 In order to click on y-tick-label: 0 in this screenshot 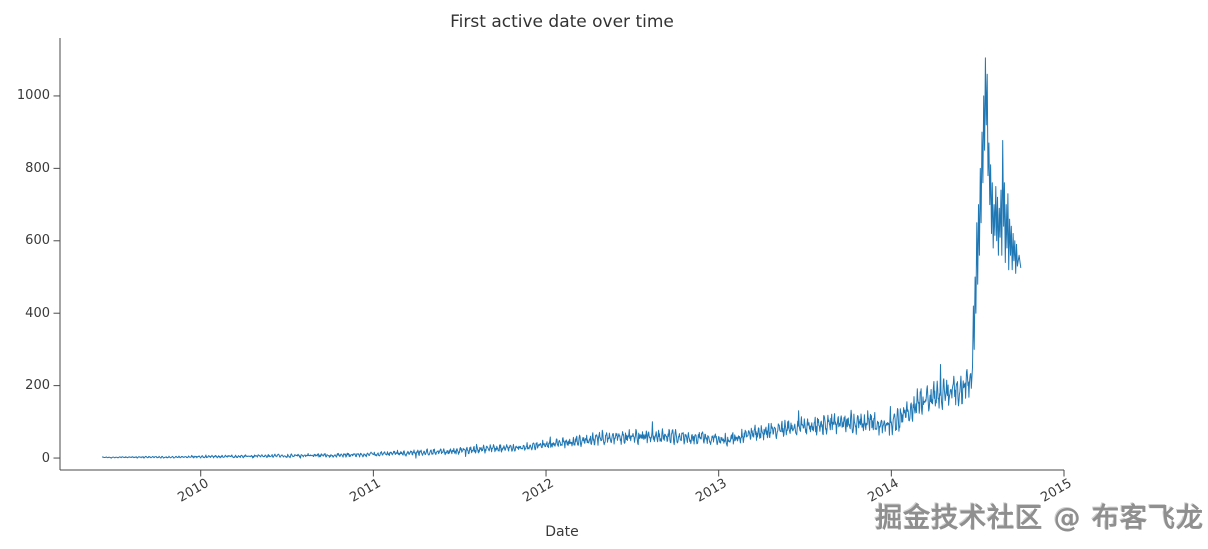, I will do `click(45, 458)`.